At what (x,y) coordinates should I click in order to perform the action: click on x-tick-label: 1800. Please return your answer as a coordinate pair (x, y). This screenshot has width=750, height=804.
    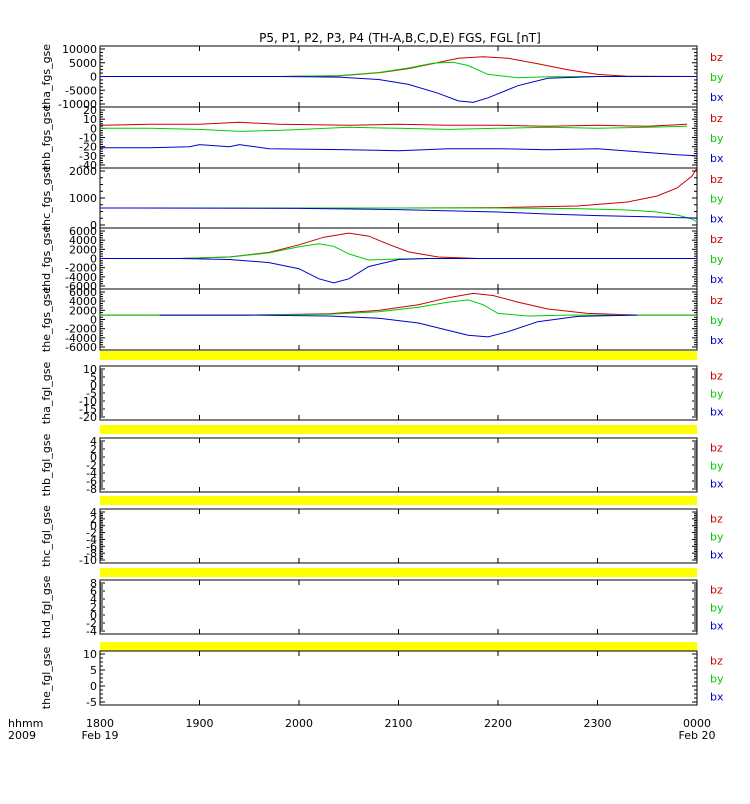
    Looking at the image, I should click on (100, 723).